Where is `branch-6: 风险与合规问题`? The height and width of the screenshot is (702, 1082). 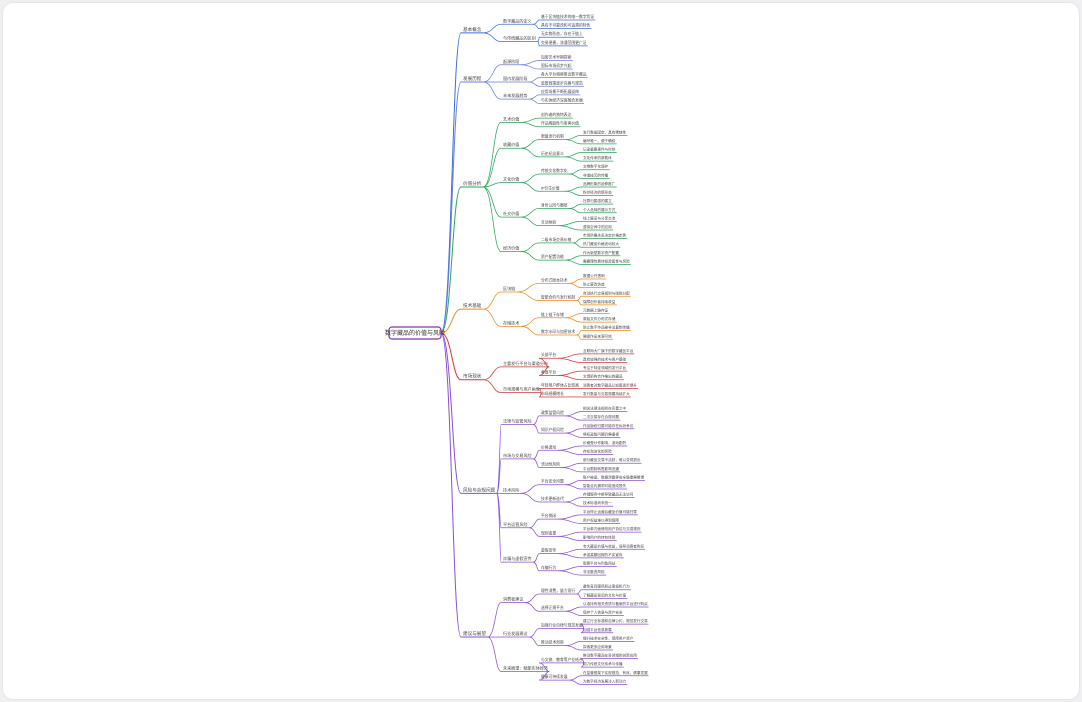 branch-6: 风险与合规问题 is located at coordinates (479, 489).